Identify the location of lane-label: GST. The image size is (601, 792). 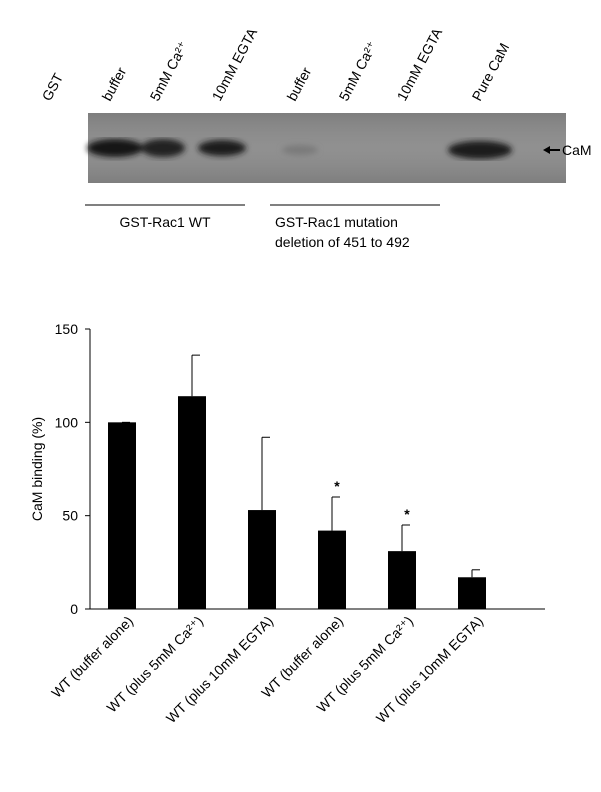
(53, 86).